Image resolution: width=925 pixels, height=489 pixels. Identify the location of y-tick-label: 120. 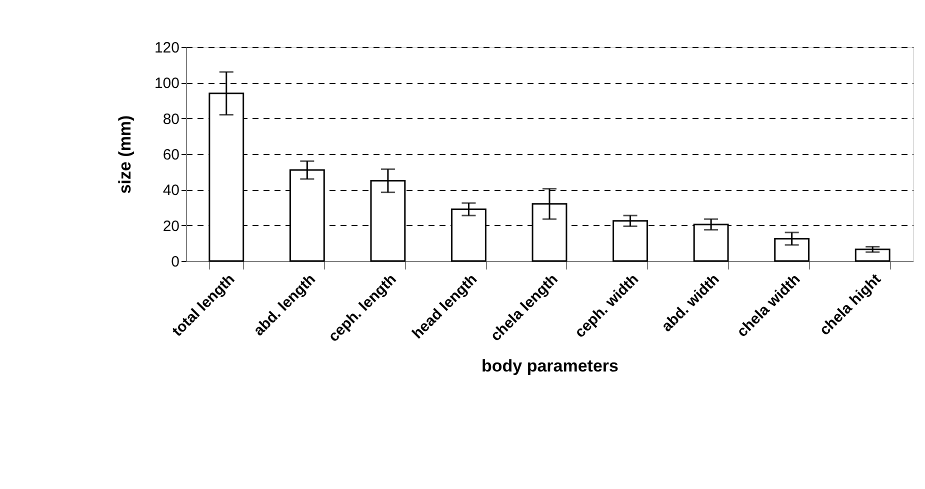
(167, 48).